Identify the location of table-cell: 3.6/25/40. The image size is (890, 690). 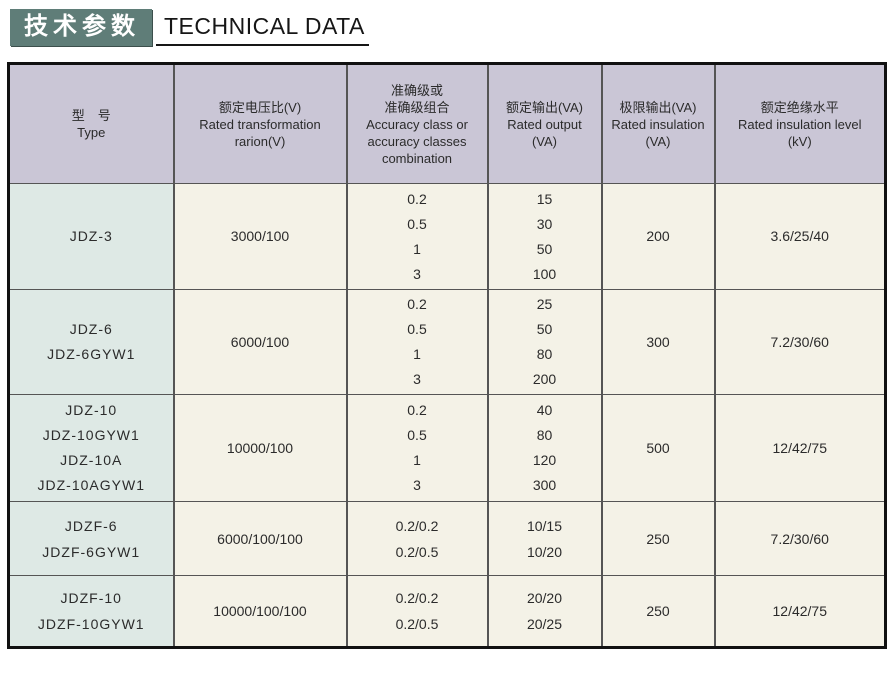
(800, 236).